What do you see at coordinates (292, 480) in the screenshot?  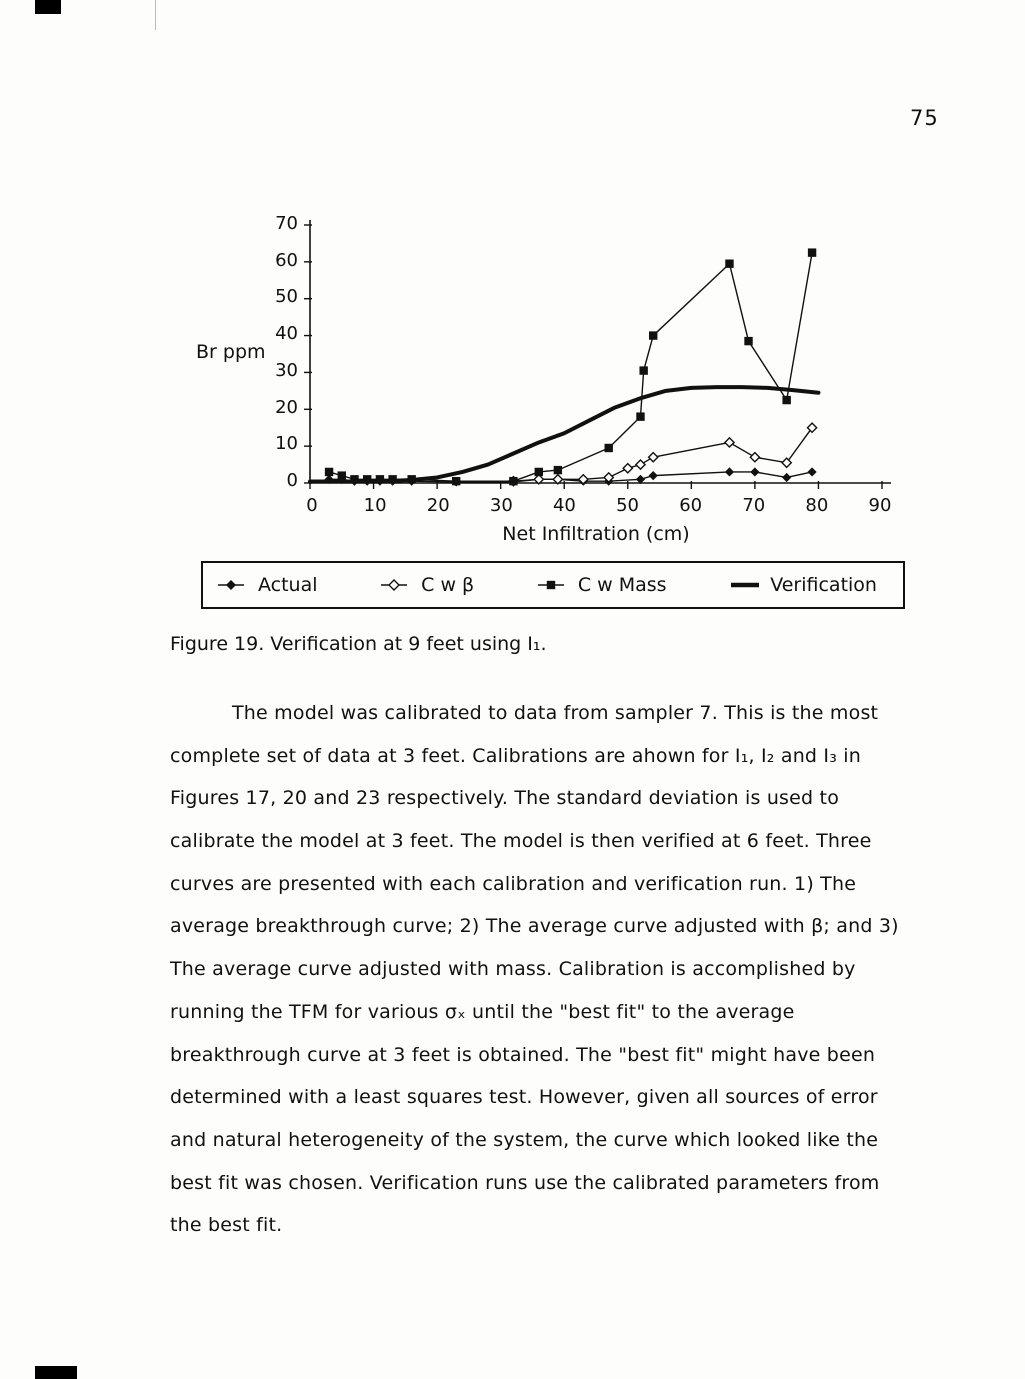 I see `y-tick-label: 0` at bounding box center [292, 480].